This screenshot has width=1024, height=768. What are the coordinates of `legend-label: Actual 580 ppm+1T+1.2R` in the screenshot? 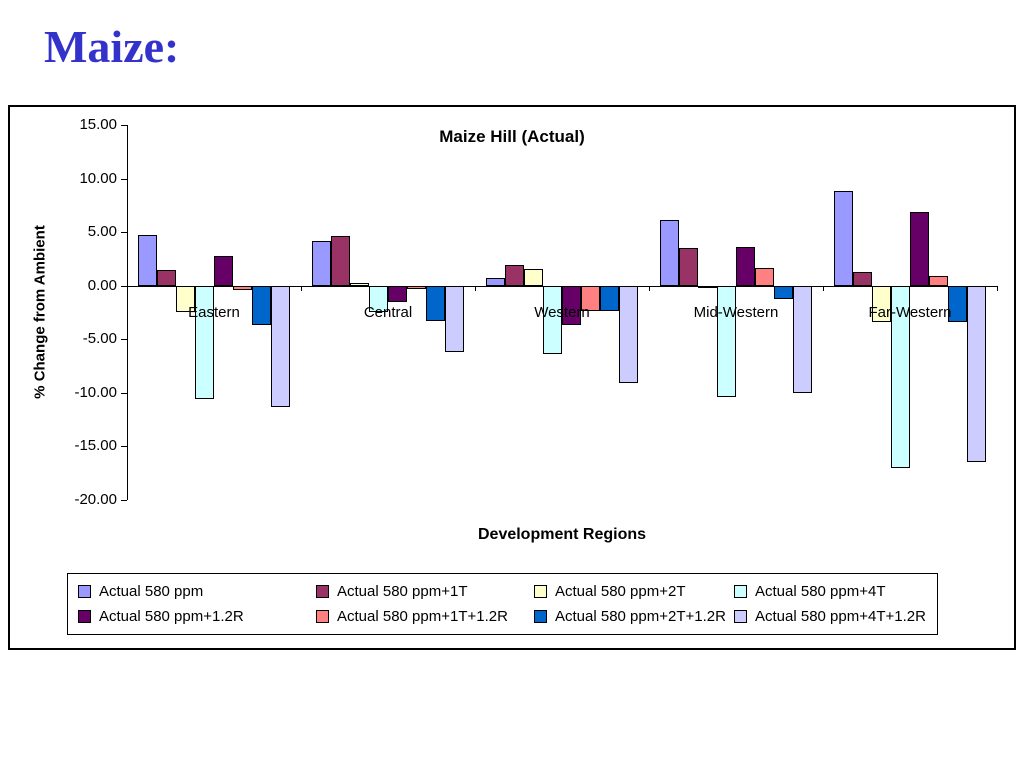 It's located at (422, 616).